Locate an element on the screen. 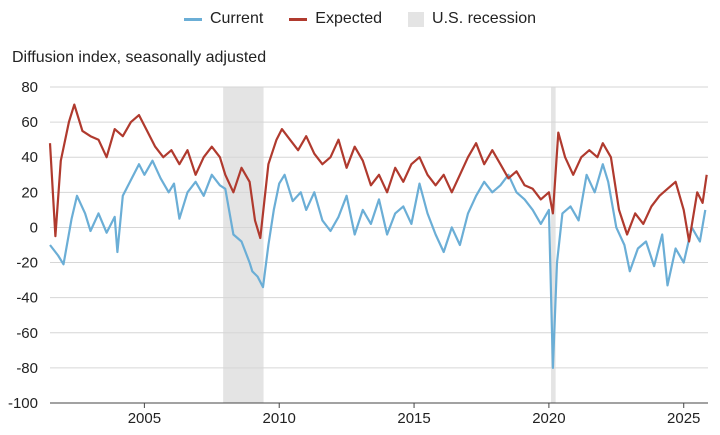 This screenshot has height=435, width=720. y-tick-label: 20 is located at coordinates (29, 192).